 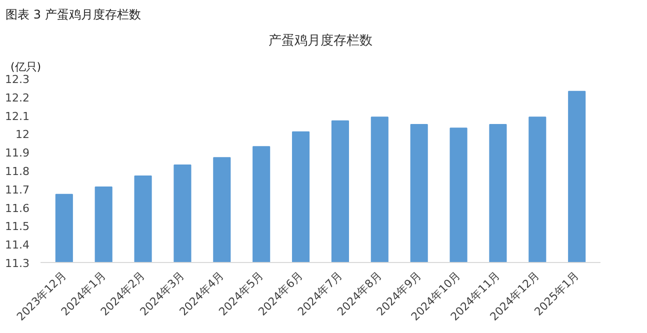 What do you see at coordinates (17, 97) in the screenshot?
I see `y-tick-label: 12.2` at bounding box center [17, 97].